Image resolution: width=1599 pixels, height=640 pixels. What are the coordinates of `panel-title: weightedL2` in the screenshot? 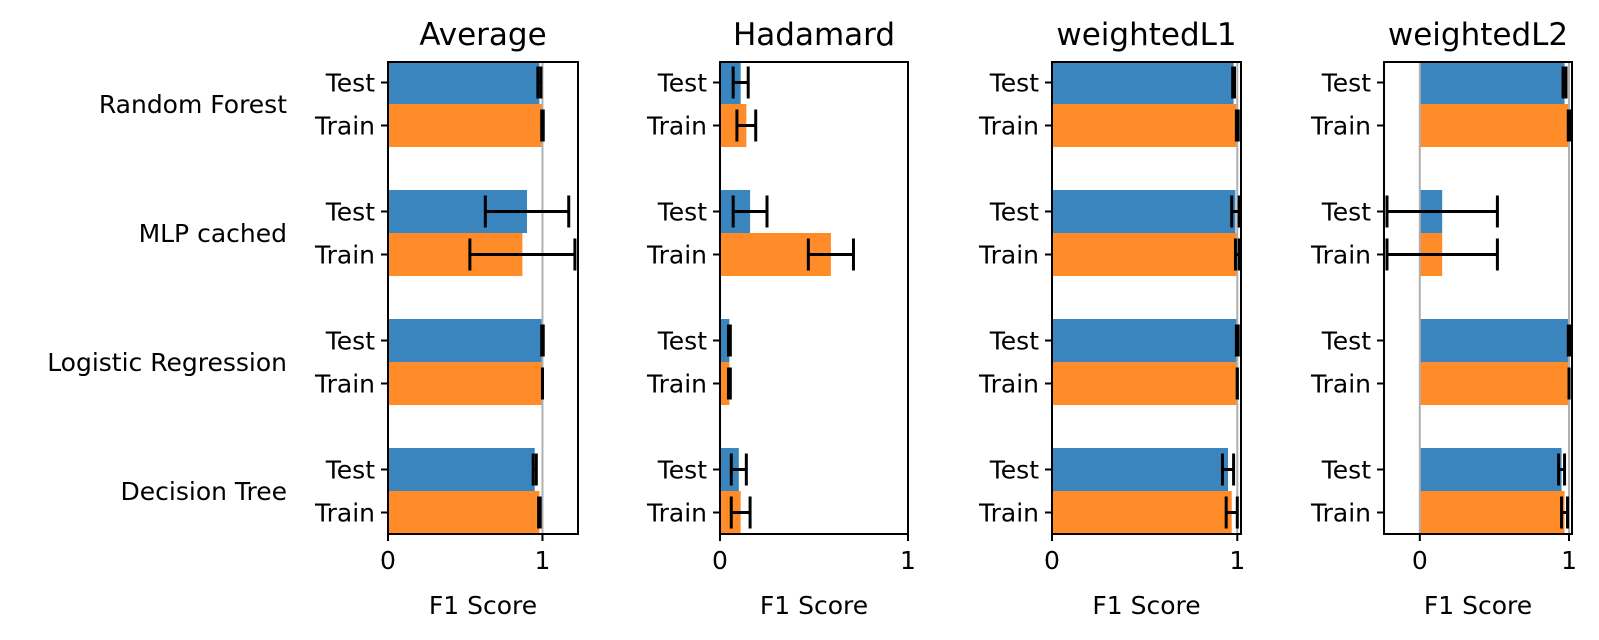 It's located at (1478, 35).